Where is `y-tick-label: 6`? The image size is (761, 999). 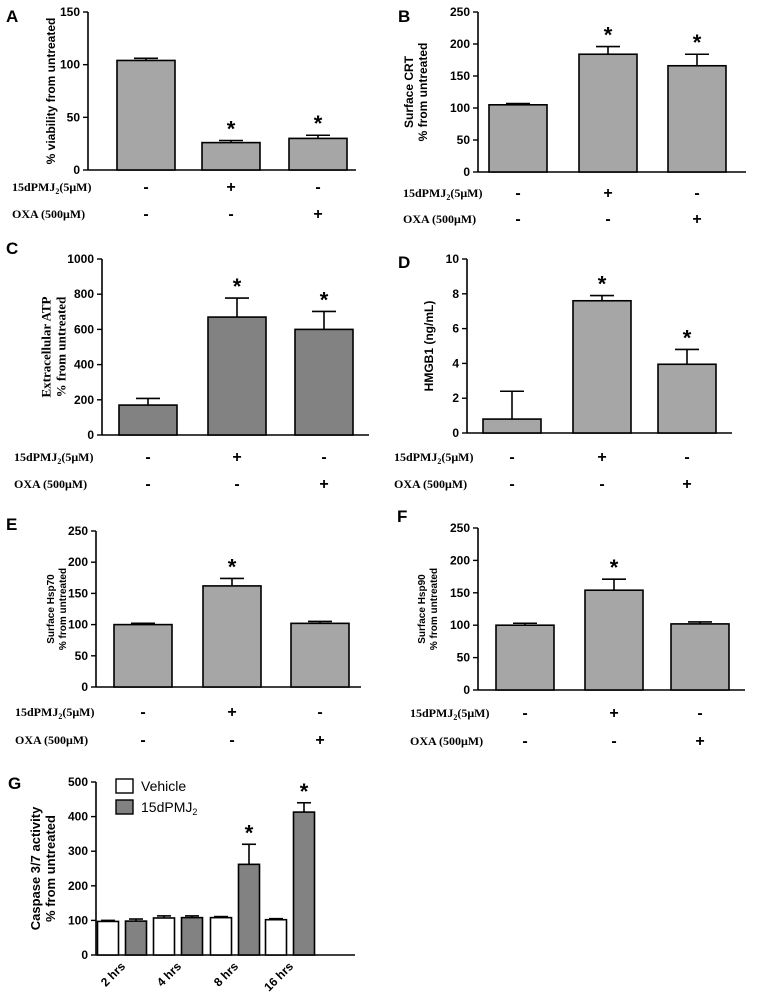 y-tick-label: 6 is located at coordinates (455, 329).